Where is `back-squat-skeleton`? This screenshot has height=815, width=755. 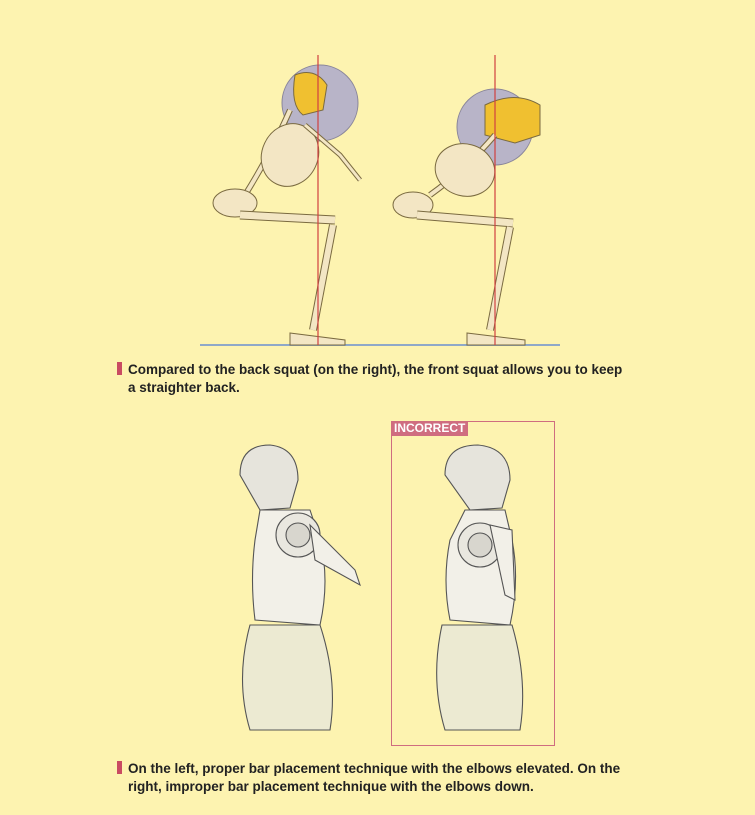 back-squat-skeleton is located at coordinates (466, 200).